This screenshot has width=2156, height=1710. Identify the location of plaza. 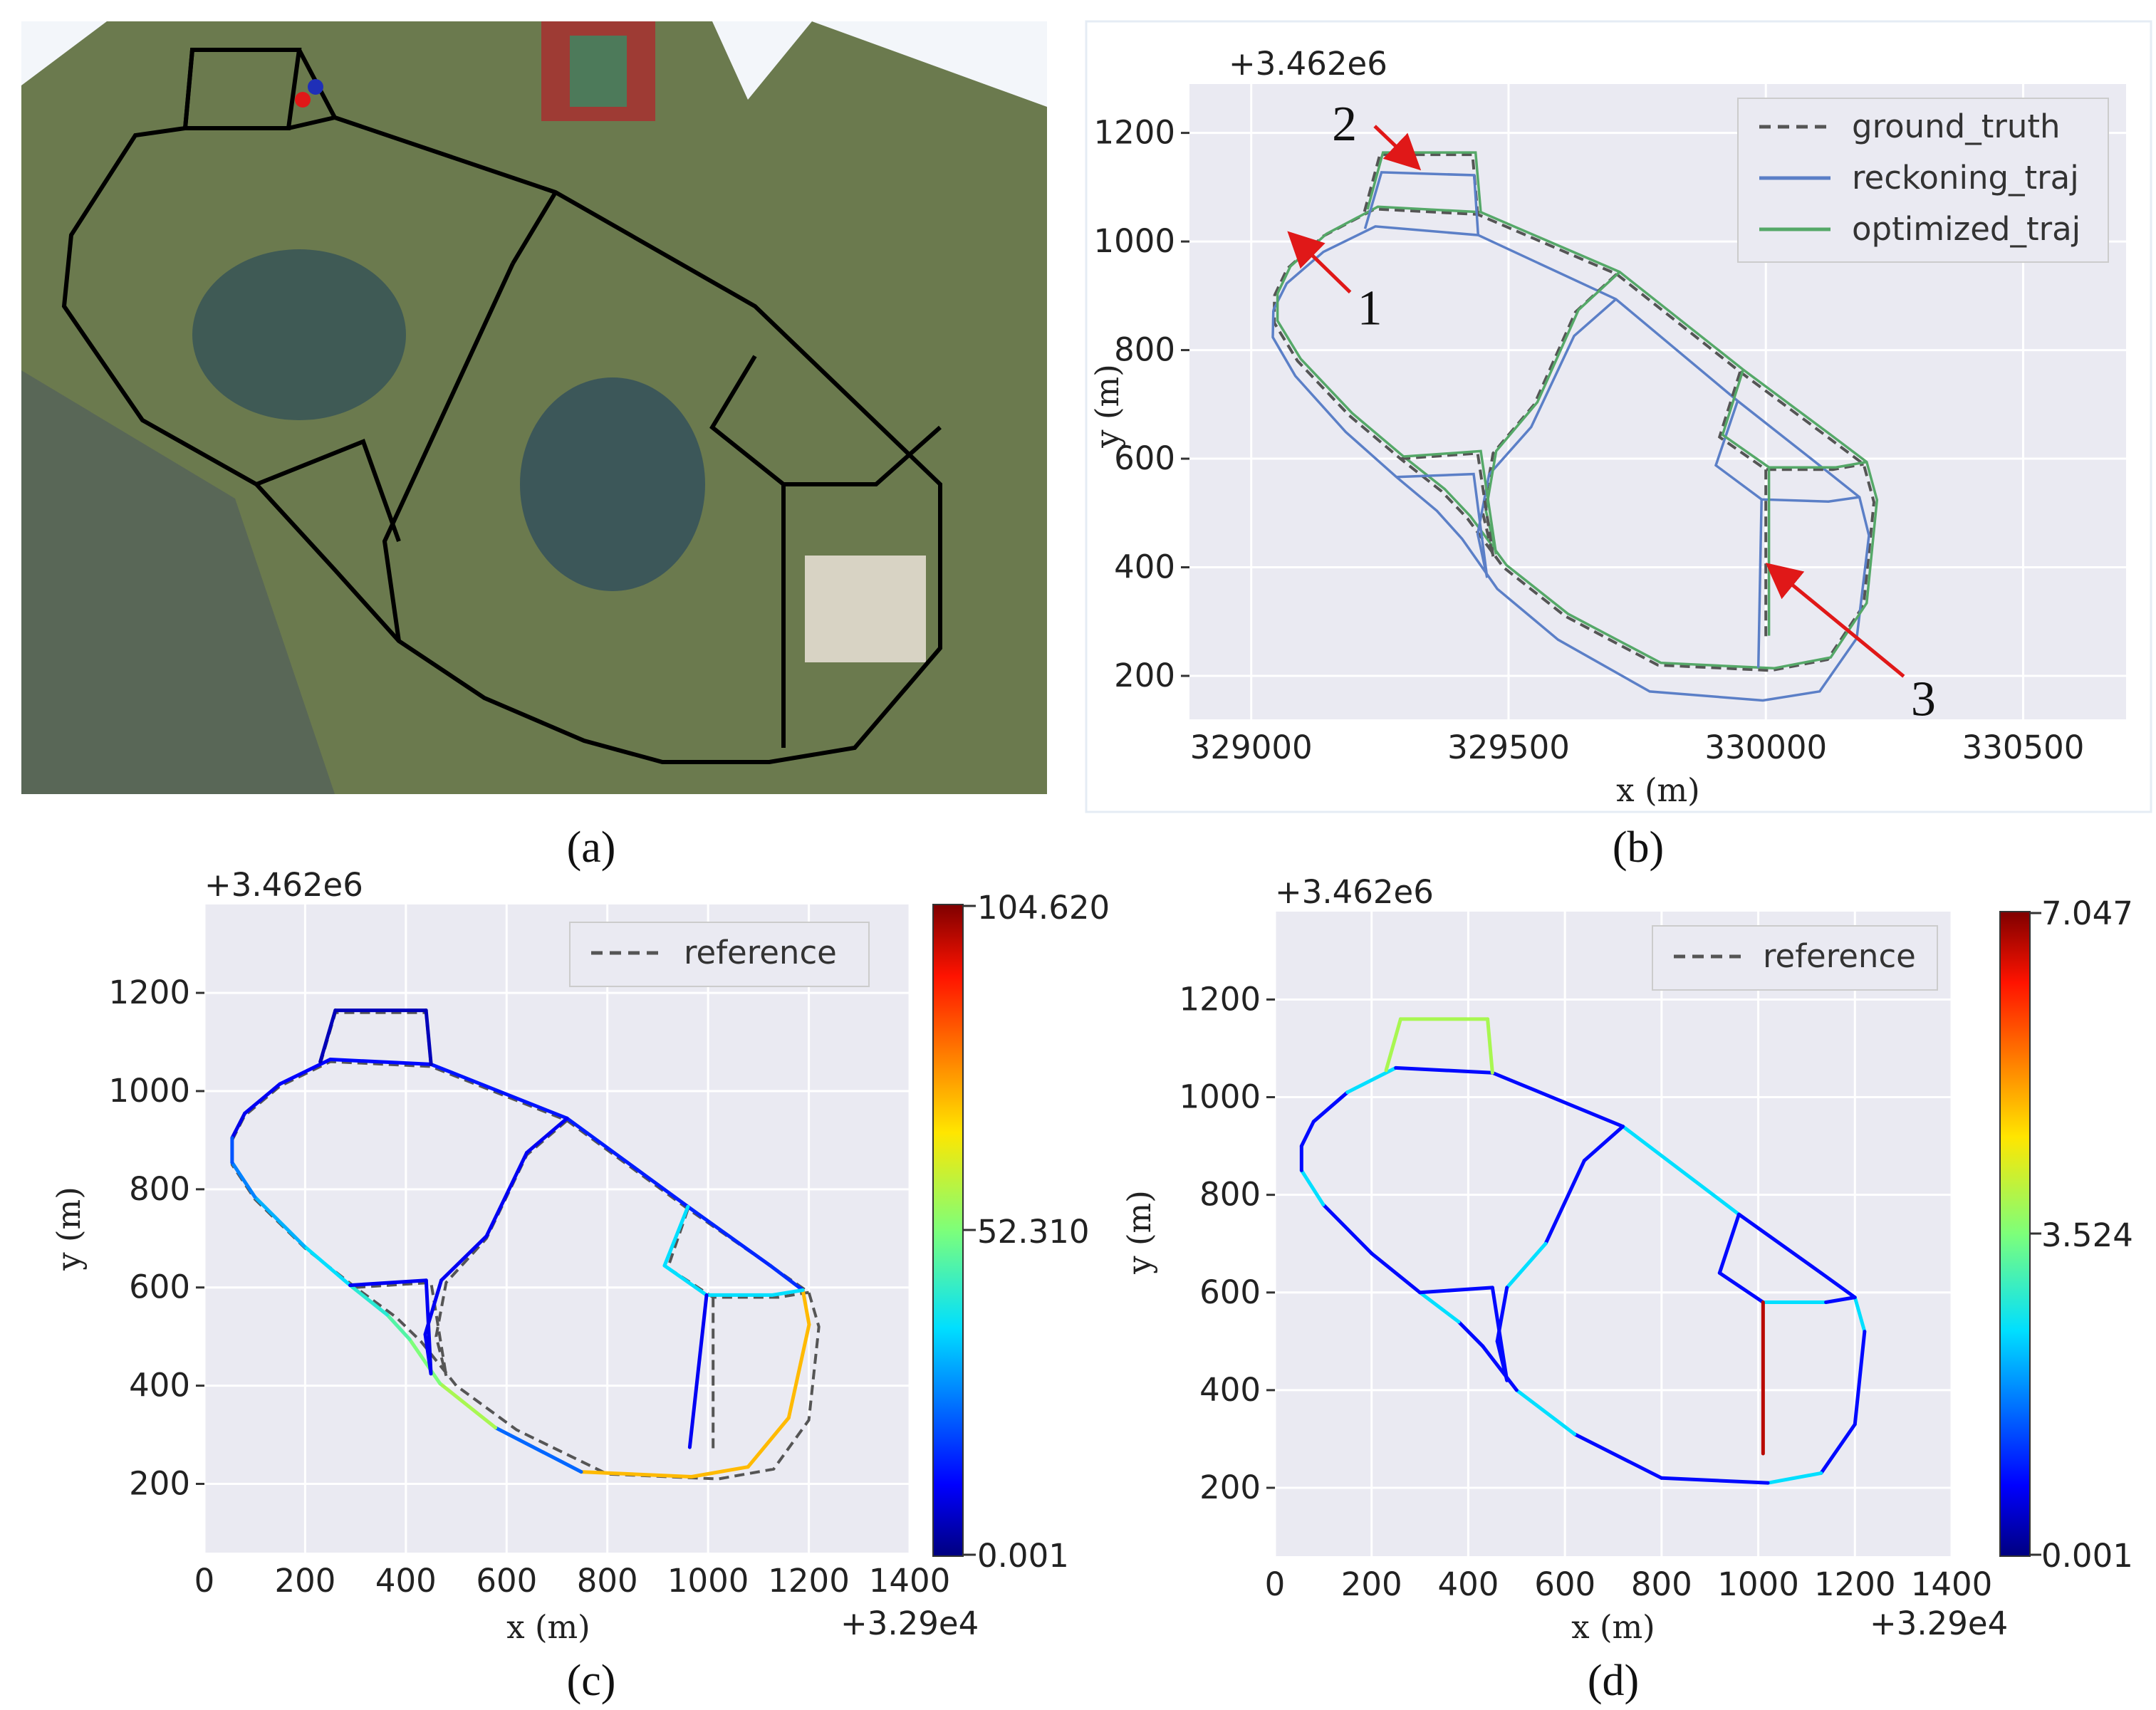
(865, 609).